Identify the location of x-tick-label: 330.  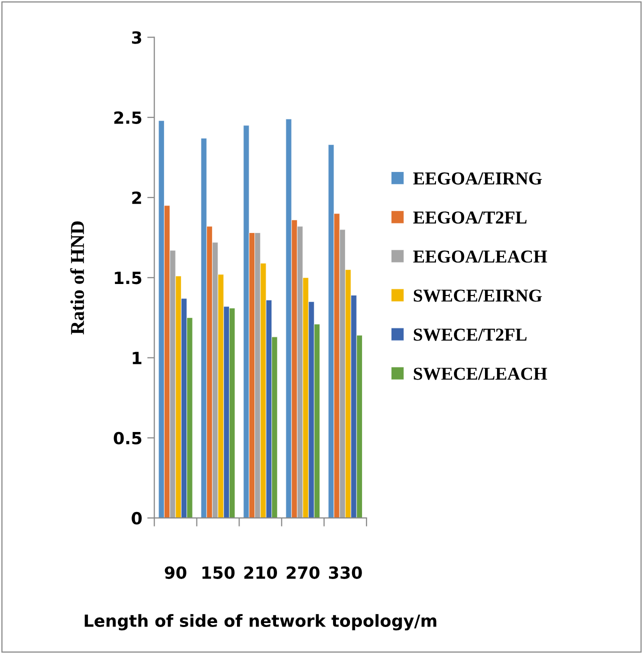
(345, 572).